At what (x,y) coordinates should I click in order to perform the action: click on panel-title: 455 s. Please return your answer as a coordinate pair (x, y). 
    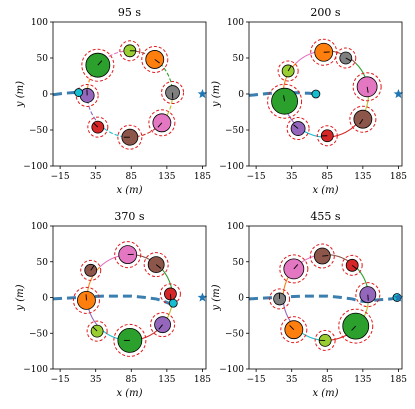
    Looking at the image, I should click on (325, 216).